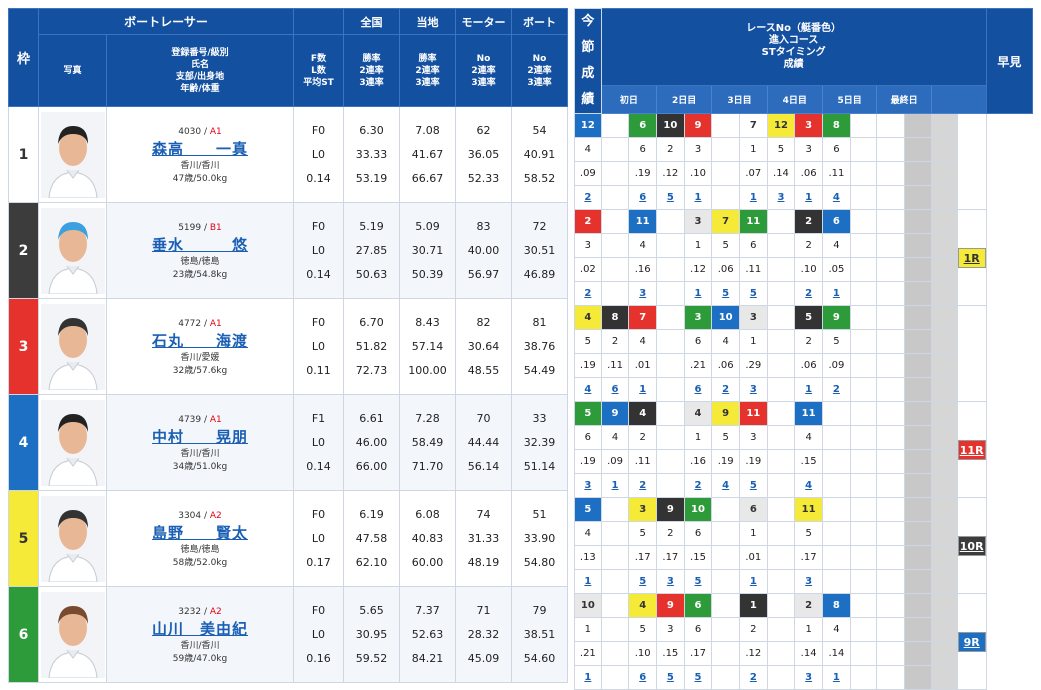  Describe the element at coordinates (371, 634) in the screenshot. I see `stat-z: 5.65 30.95 59.52` at that location.